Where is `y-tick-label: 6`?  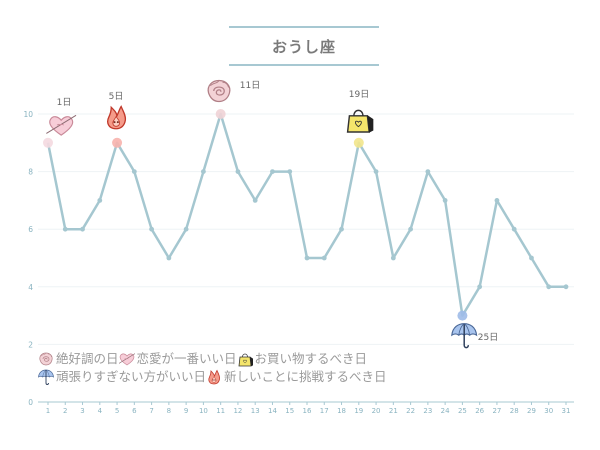 y-tick-label: 6 is located at coordinates (30, 229).